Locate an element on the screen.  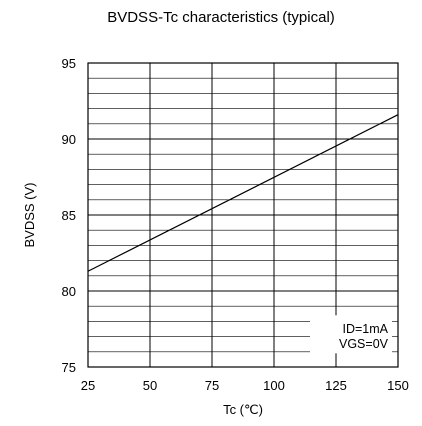
annotation-text: VGS=0V is located at coordinates (364, 344).